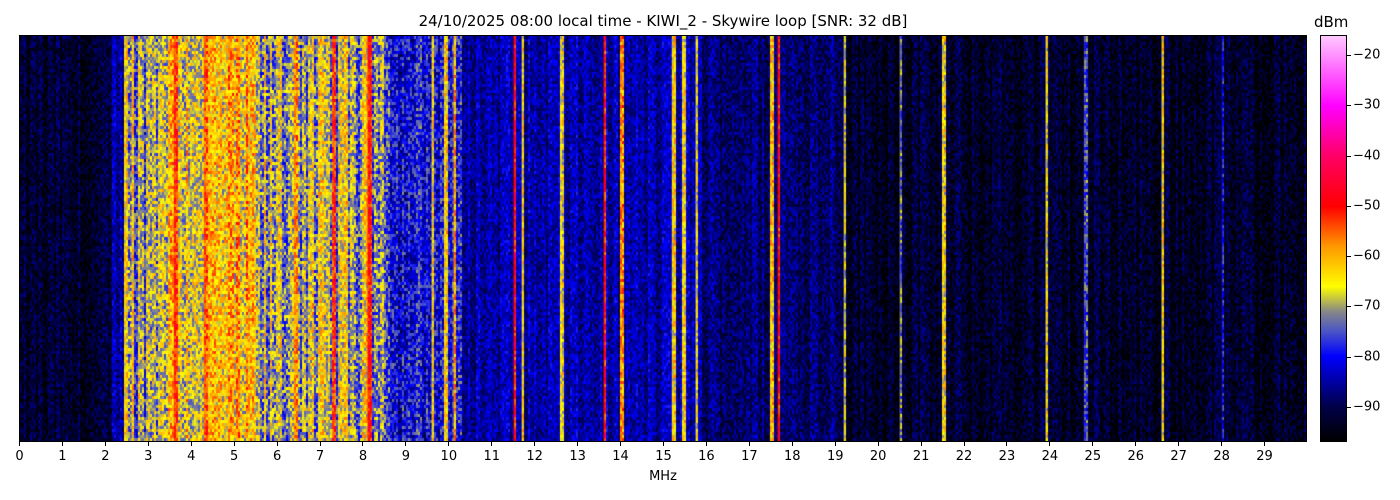  I want to click on x-tick-label: 19, so click(835, 456).